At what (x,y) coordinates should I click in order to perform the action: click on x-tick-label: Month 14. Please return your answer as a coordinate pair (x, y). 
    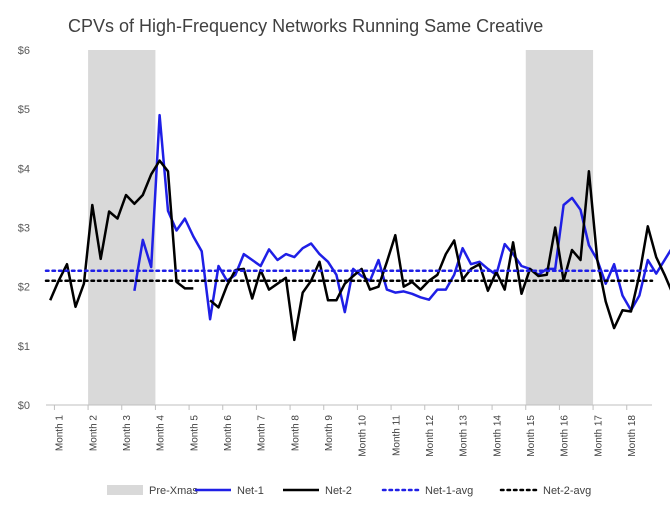
    Looking at the image, I should click on (497, 436).